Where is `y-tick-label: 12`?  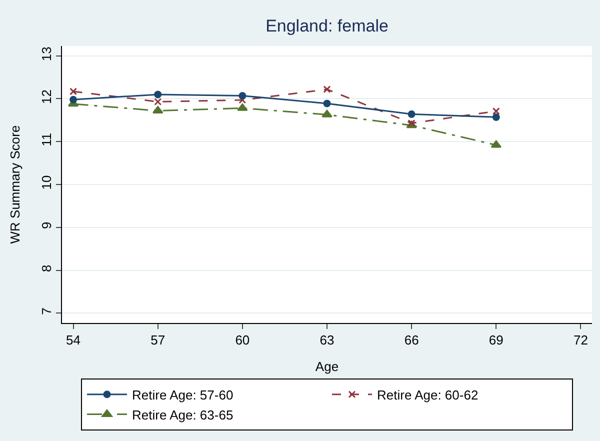
y-tick-label: 12 is located at coordinates (46, 97).